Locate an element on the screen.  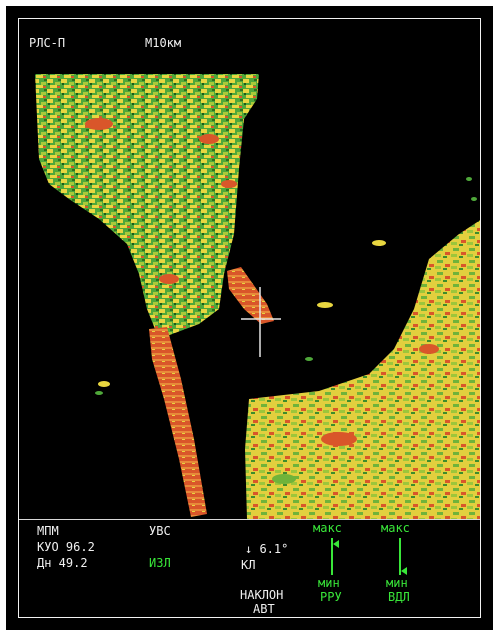
rru-min-label: мин is located at coordinates (329, 583).